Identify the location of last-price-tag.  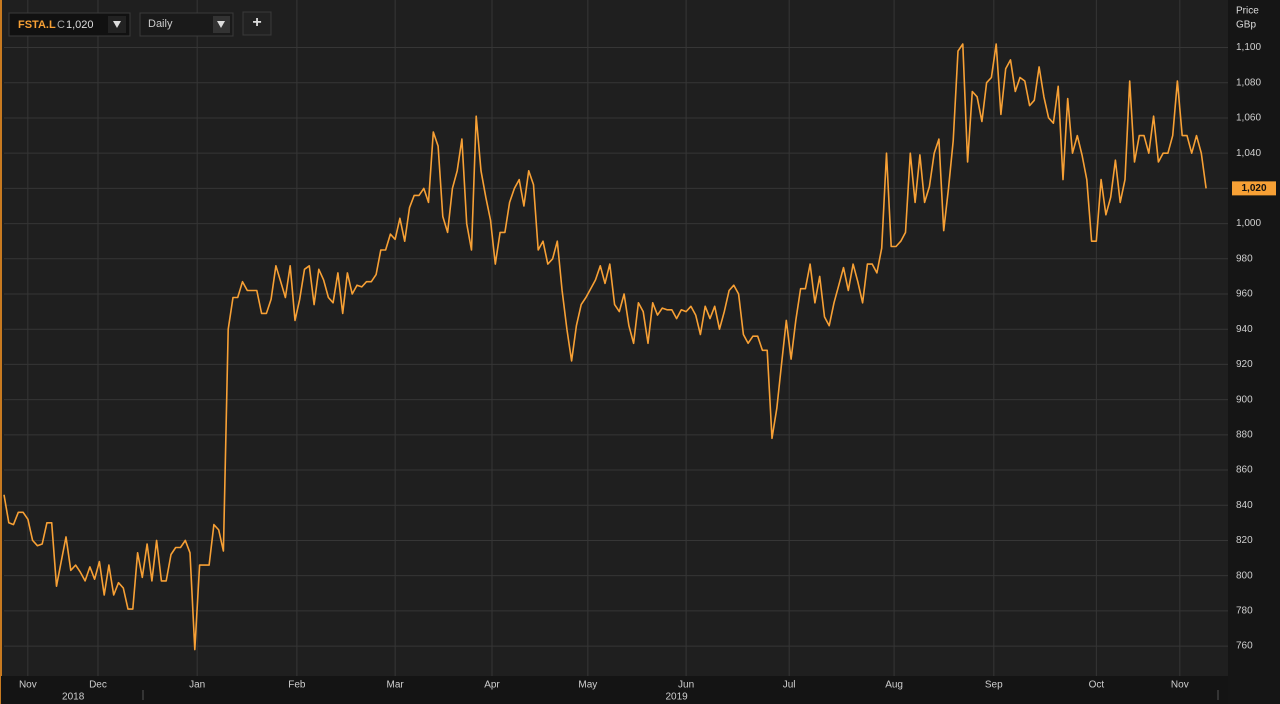
(1254, 188).